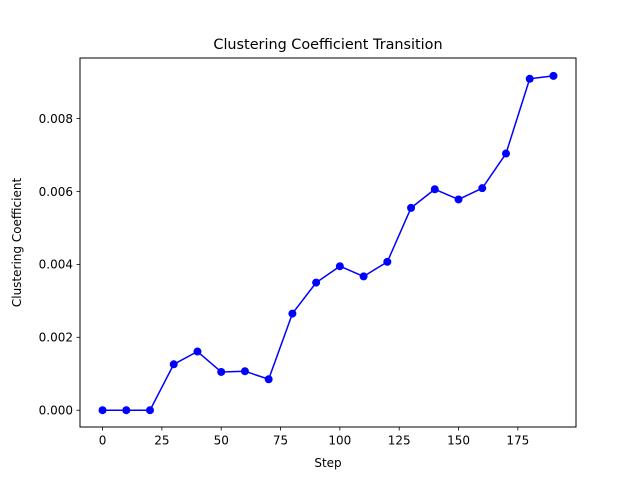 The width and height of the screenshot is (640, 480). I want to click on y-tick-label: 0.006, so click(56, 192).